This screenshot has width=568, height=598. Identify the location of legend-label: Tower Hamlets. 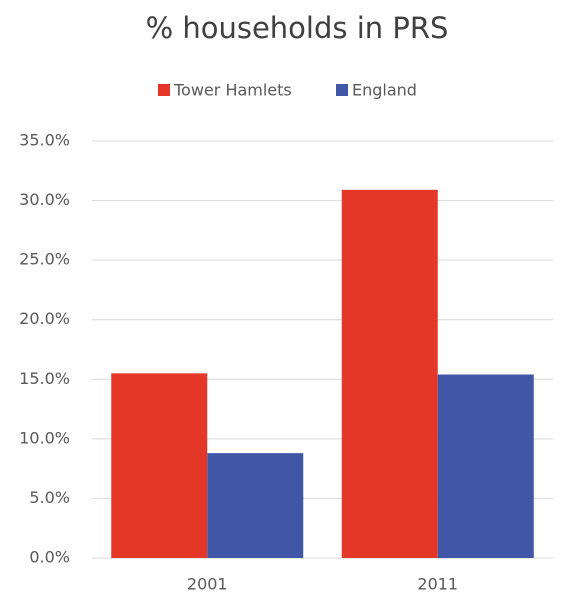
(232, 90).